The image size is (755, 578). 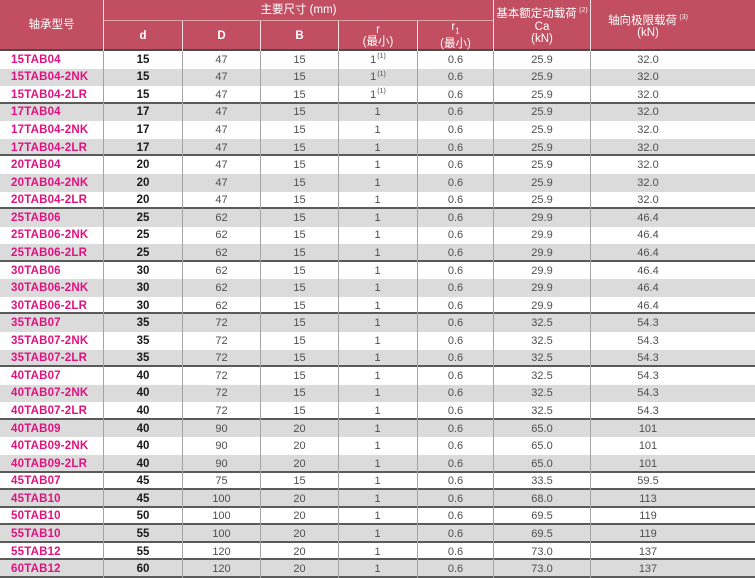 What do you see at coordinates (49, 358) in the screenshot?
I see `bearing-model-cell: 35TAB07-2LR` at bounding box center [49, 358].